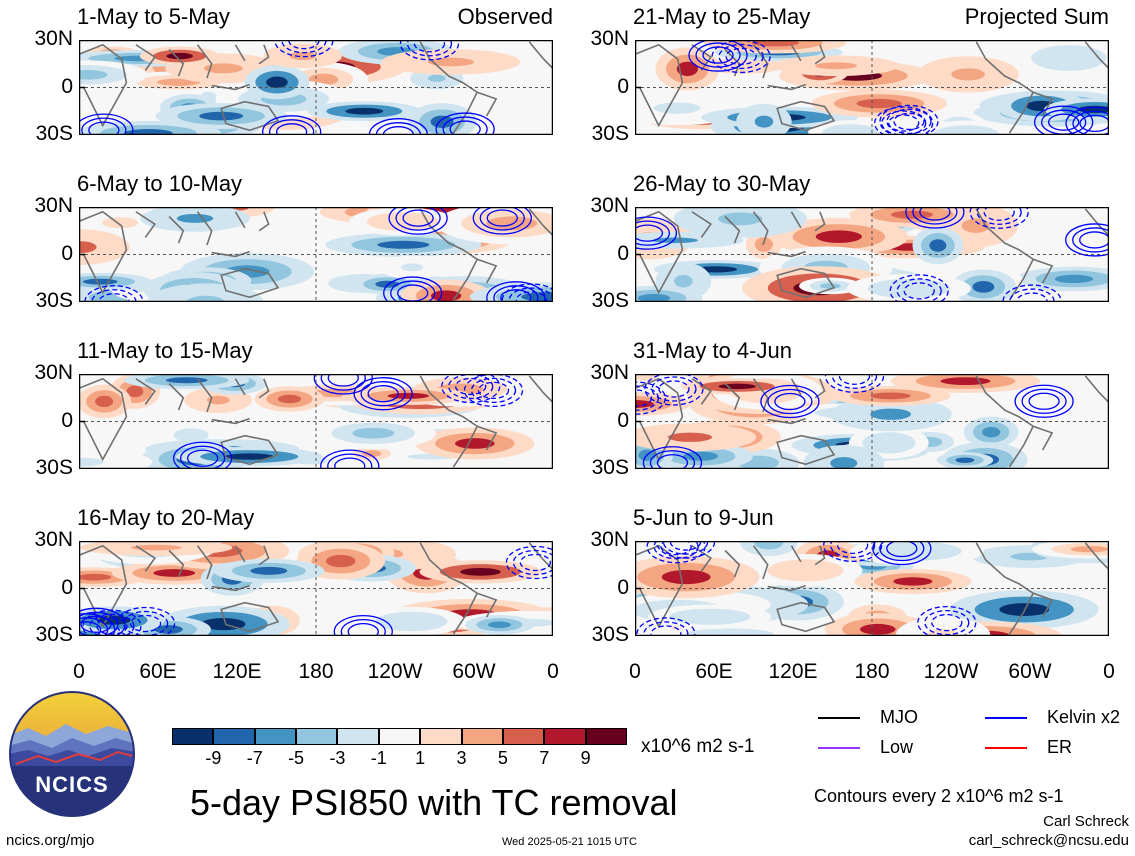 This screenshot has width=1135, height=856. What do you see at coordinates (337, 758) in the screenshot?
I see `colorbar-label: -3` at bounding box center [337, 758].